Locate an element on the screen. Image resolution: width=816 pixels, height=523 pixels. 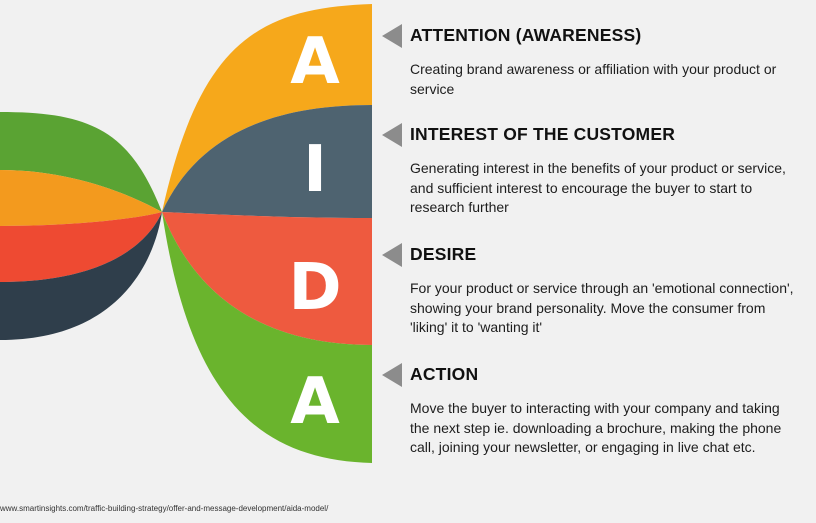
stage-title: ACTION is located at coordinates (444, 374).